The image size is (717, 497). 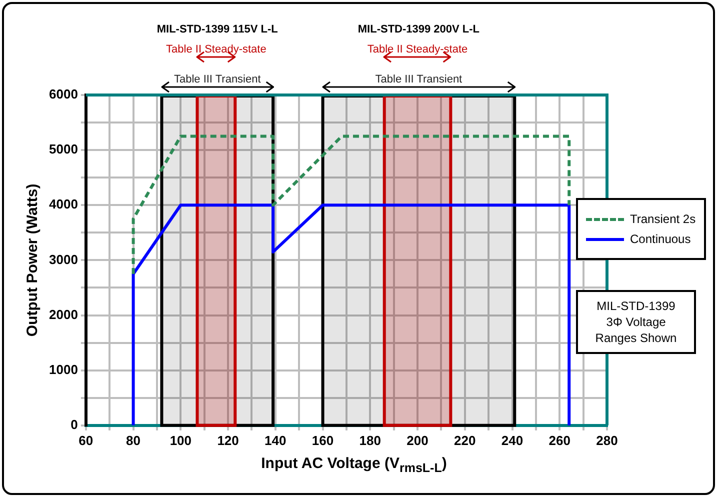 What do you see at coordinates (86, 440) in the screenshot?
I see `x-tick-label: 60` at bounding box center [86, 440].